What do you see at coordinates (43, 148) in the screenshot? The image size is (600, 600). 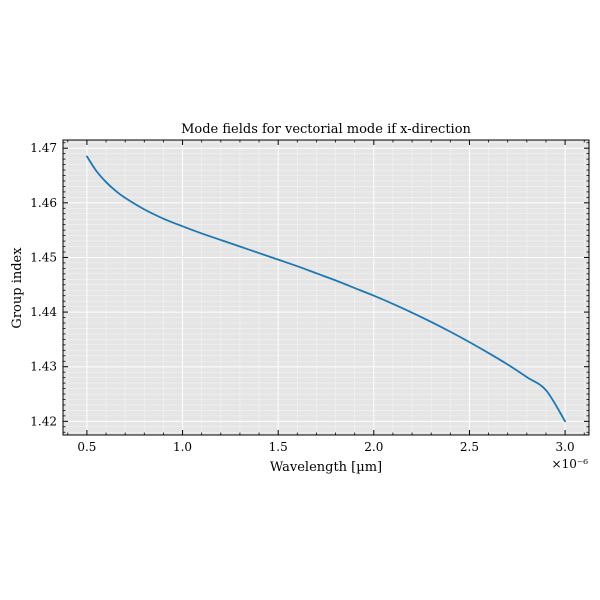 I see `y-tick-label: 1.47` at bounding box center [43, 148].